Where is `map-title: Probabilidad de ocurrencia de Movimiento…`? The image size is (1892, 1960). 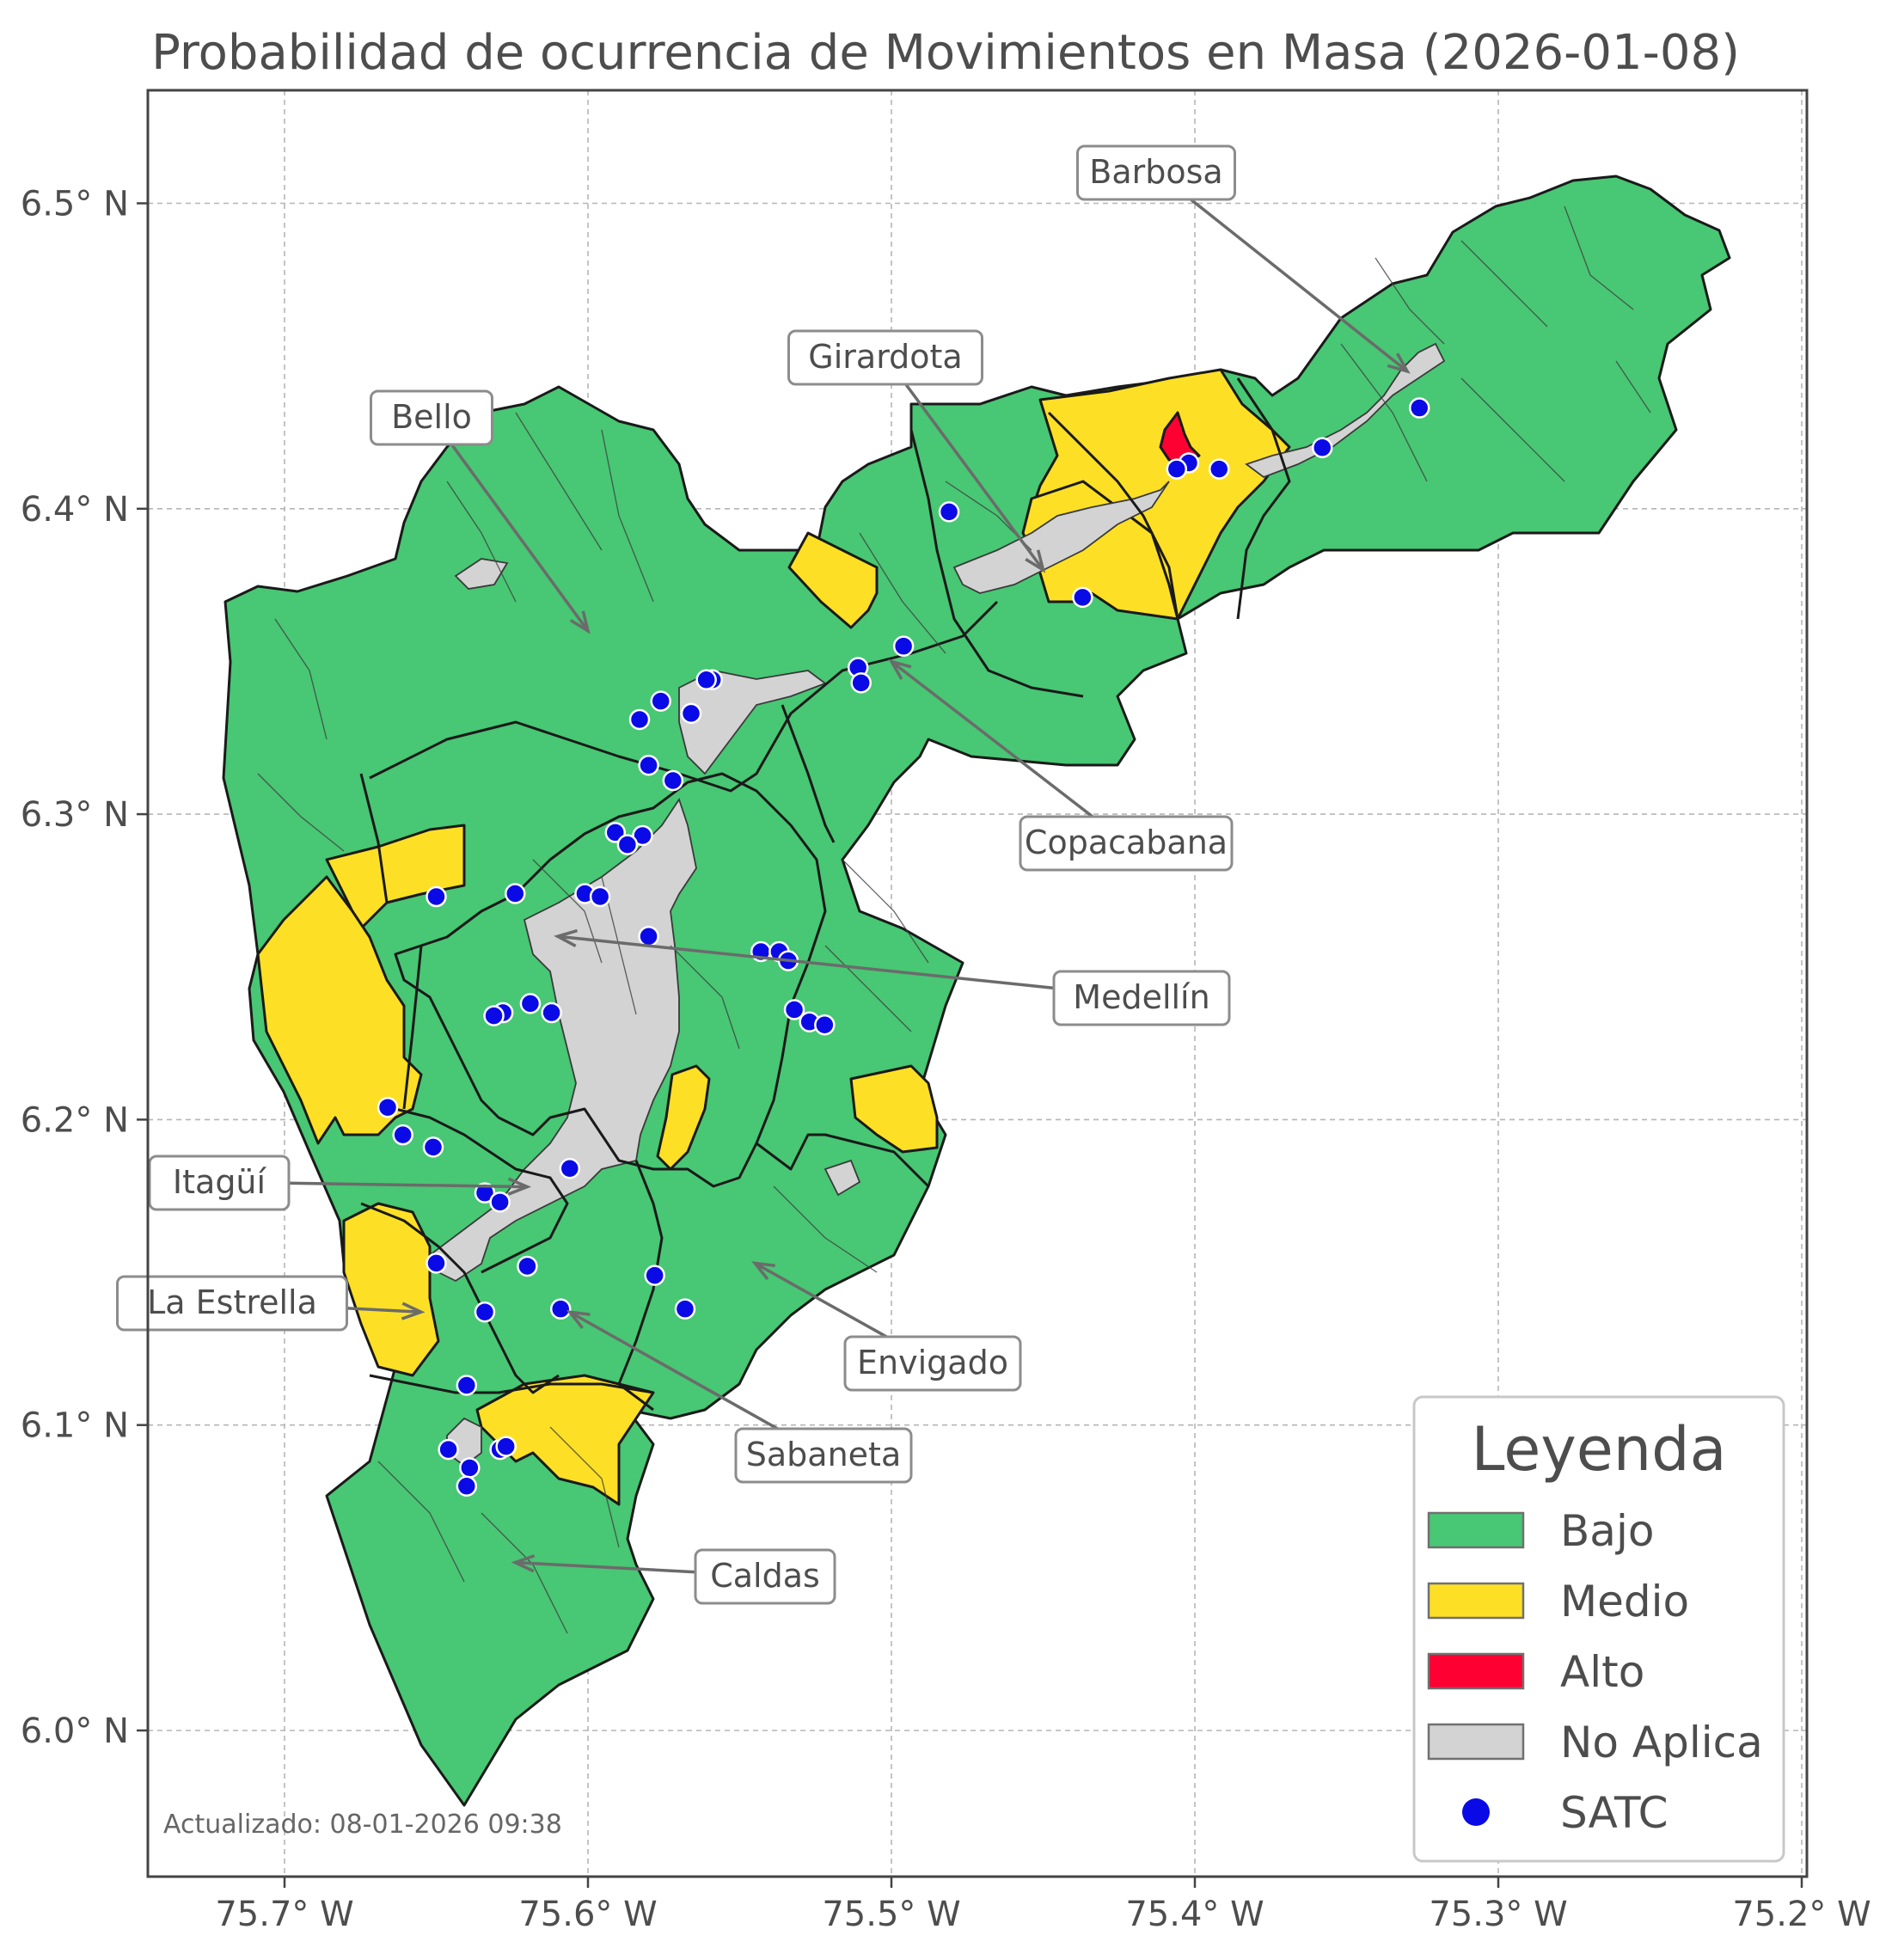 map-title: Probabilidad de ocurrencia de Movimiento… is located at coordinates (945, 53).